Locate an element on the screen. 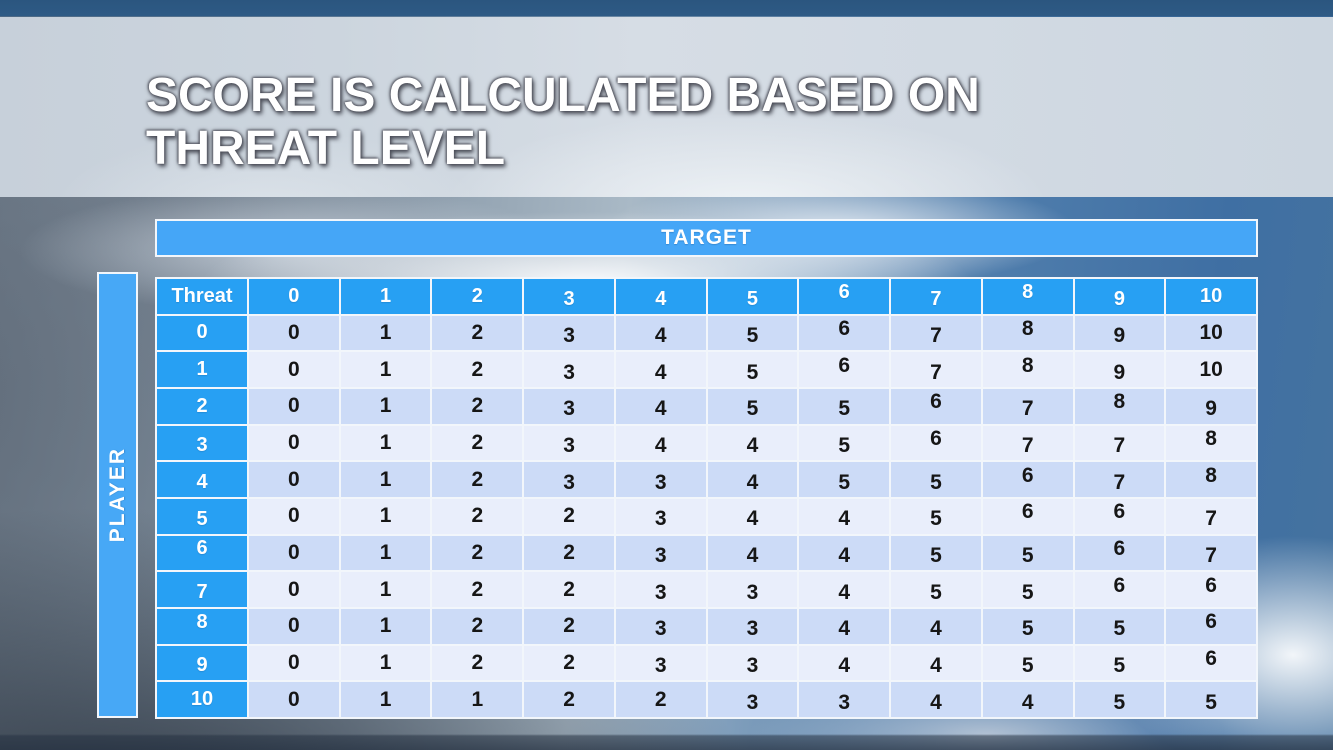 Image resolution: width=1333 pixels, height=750 pixels. player-threat-row-header: 10 is located at coordinates (202, 699).